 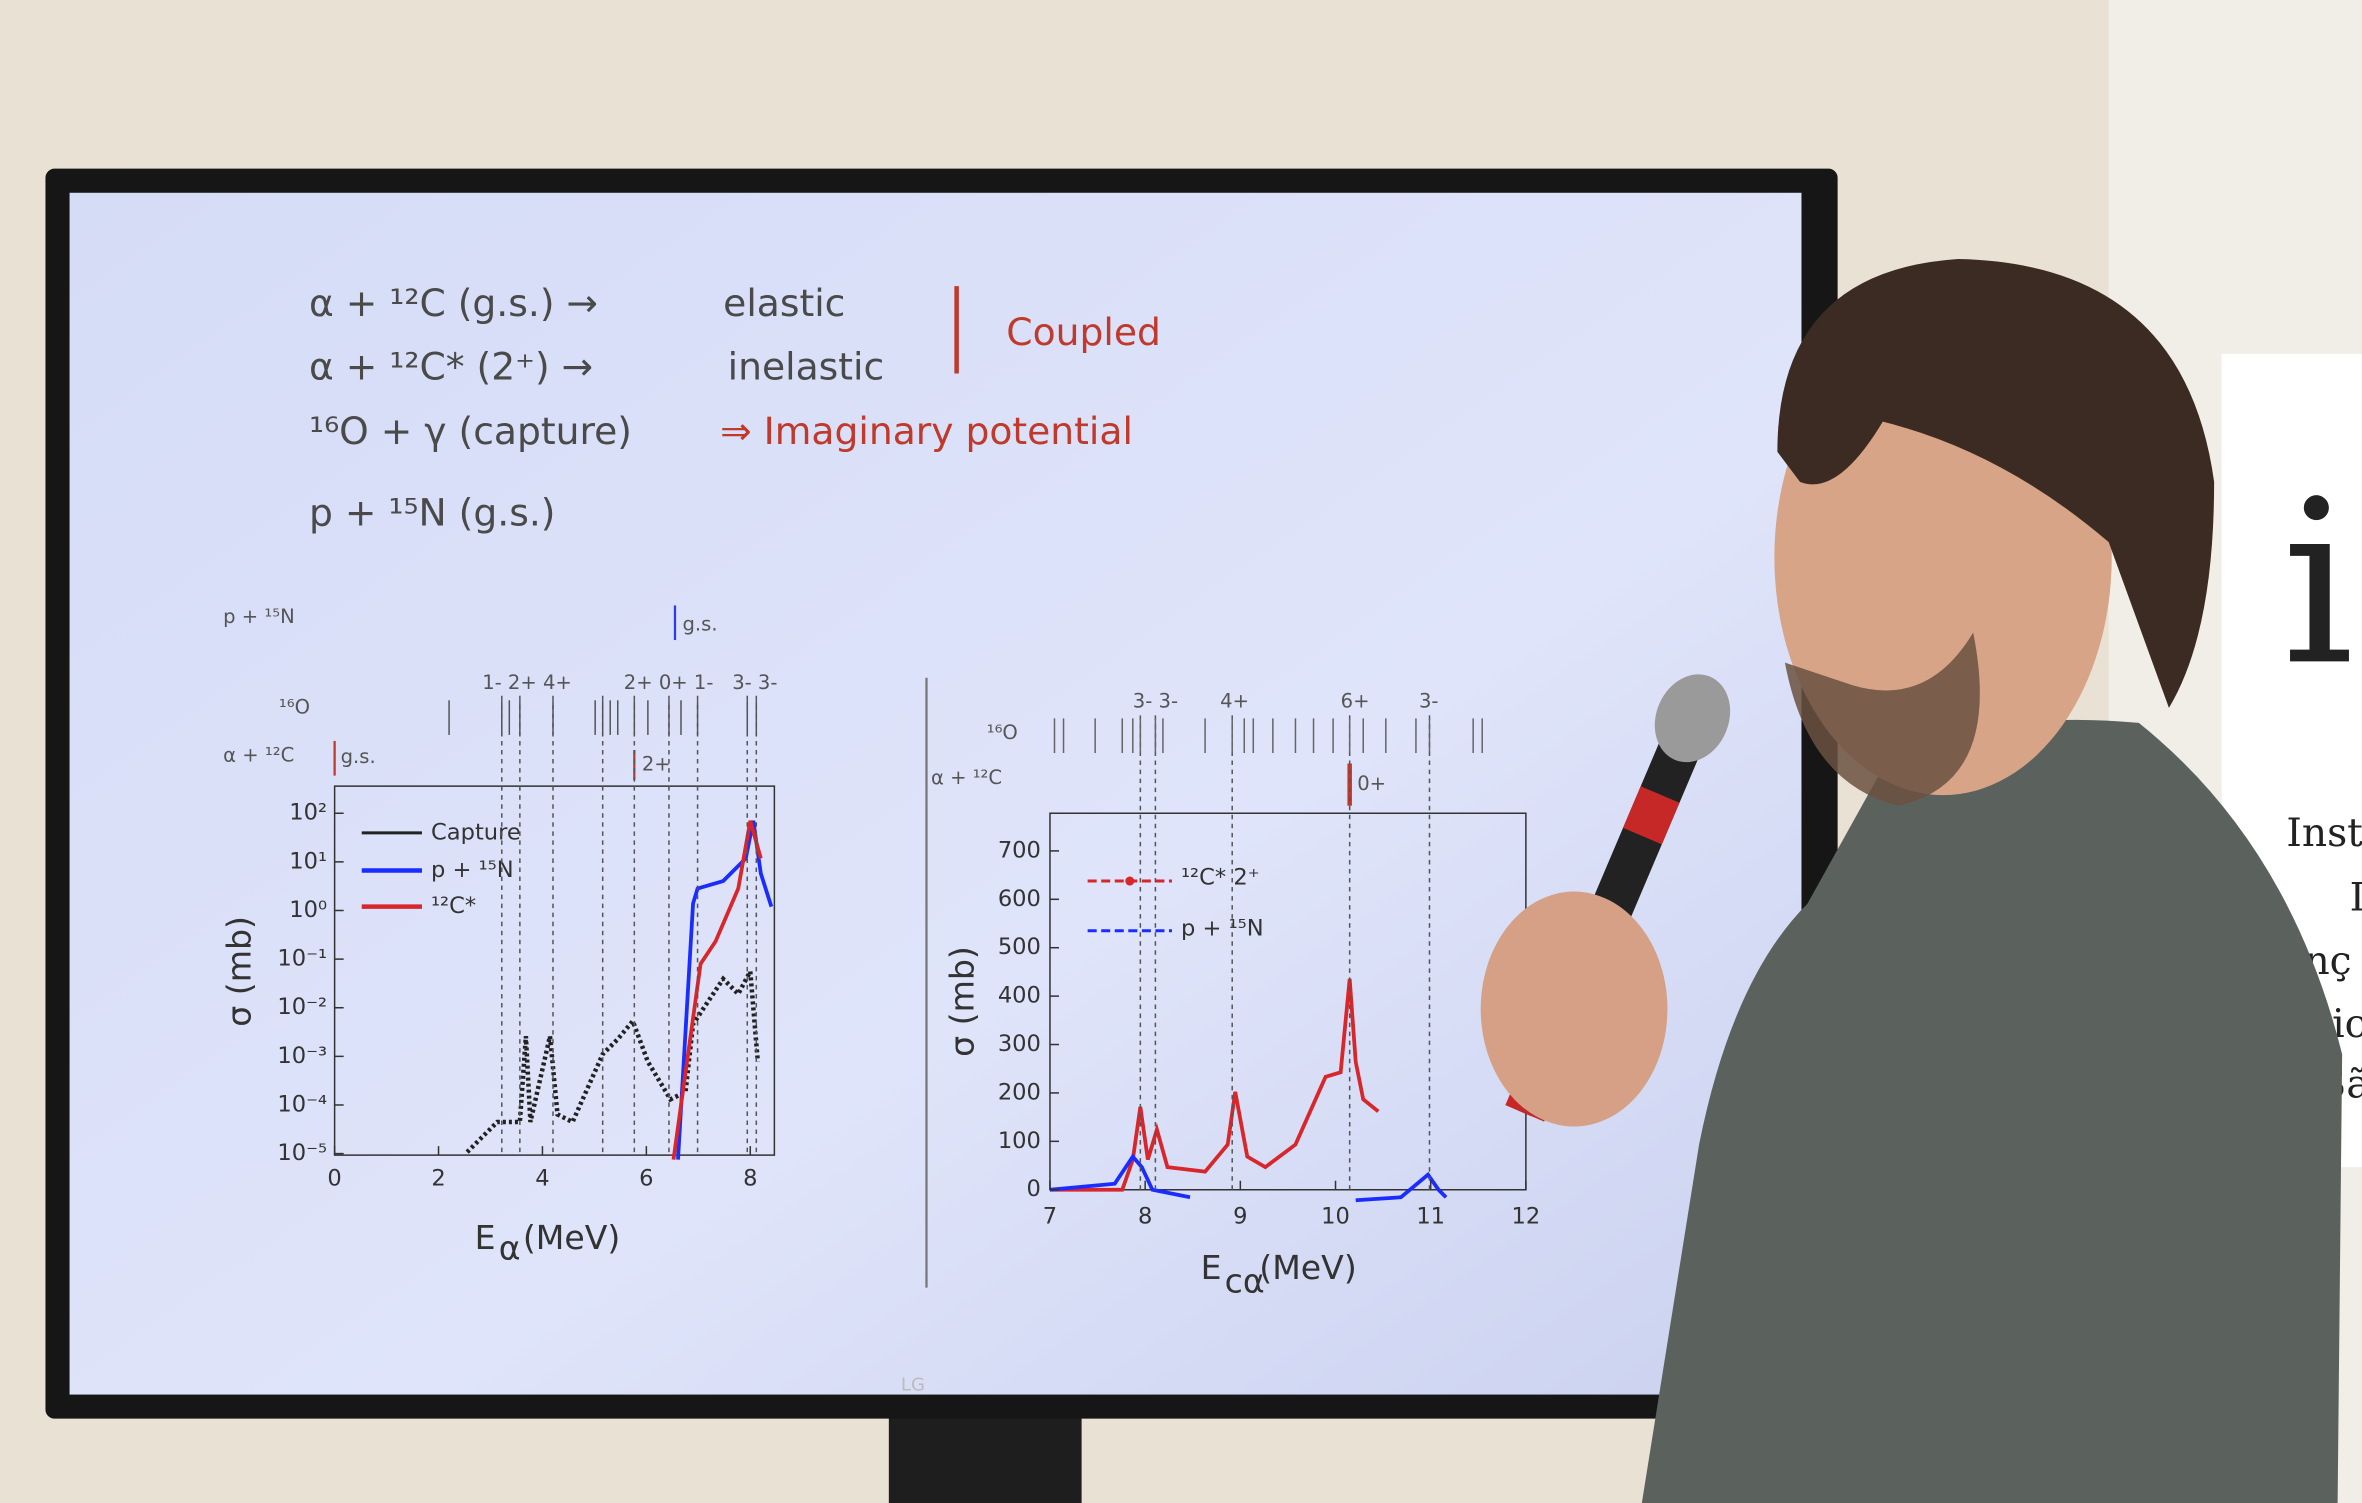 What do you see at coordinates (259, 616) in the screenshot?
I see `channel-label: p + ¹⁵N` at bounding box center [259, 616].